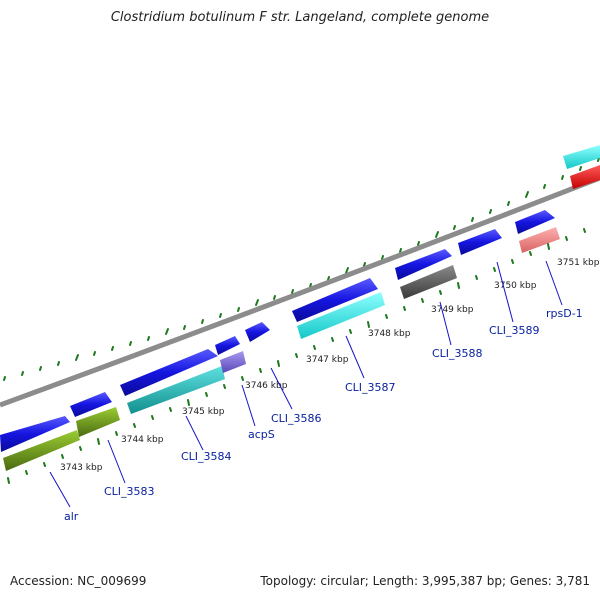 The height and width of the screenshot is (600, 600). Describe the element at coordinates (71, 516) in the screenshot. I see `gene-label-alr: alr` at that location.